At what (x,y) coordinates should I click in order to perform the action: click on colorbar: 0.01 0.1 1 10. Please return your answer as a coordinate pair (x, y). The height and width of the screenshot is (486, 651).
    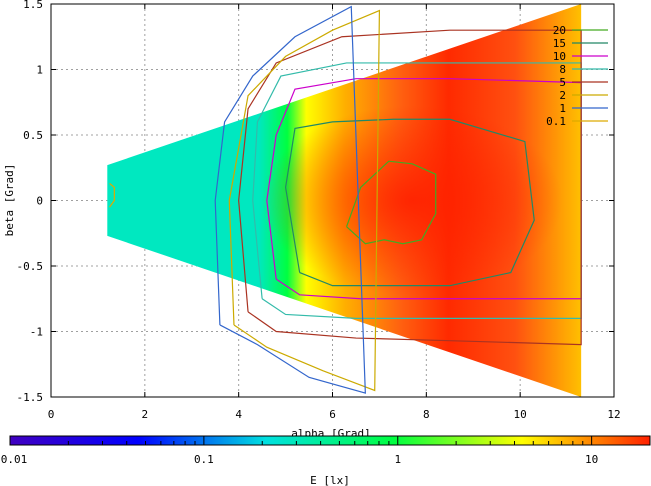
    Looking at the image, I should click on (326, 450).